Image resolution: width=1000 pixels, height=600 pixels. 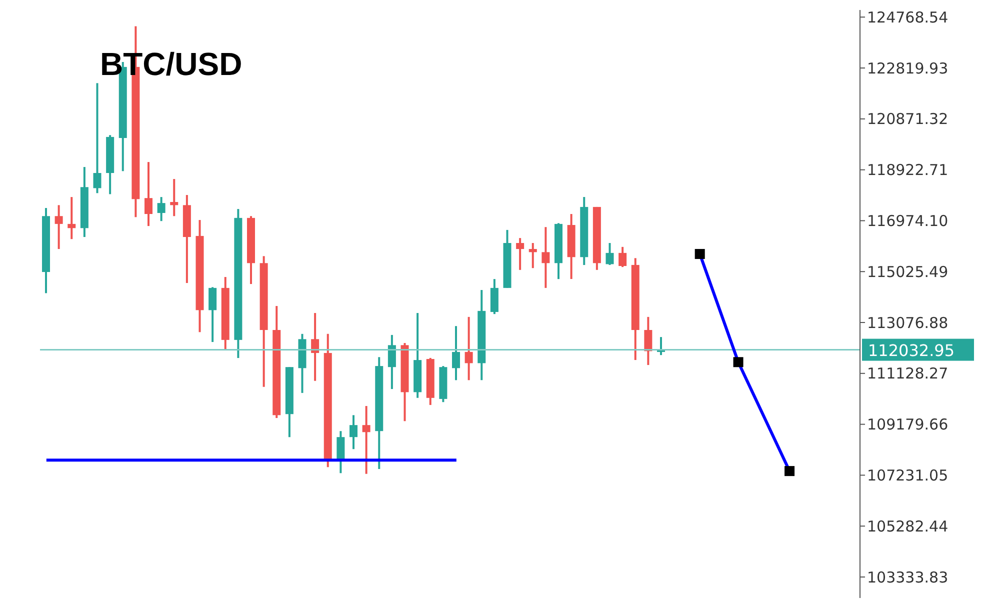 I want to click on y-tick-label: 118922.71, so click(x=907, y=170).